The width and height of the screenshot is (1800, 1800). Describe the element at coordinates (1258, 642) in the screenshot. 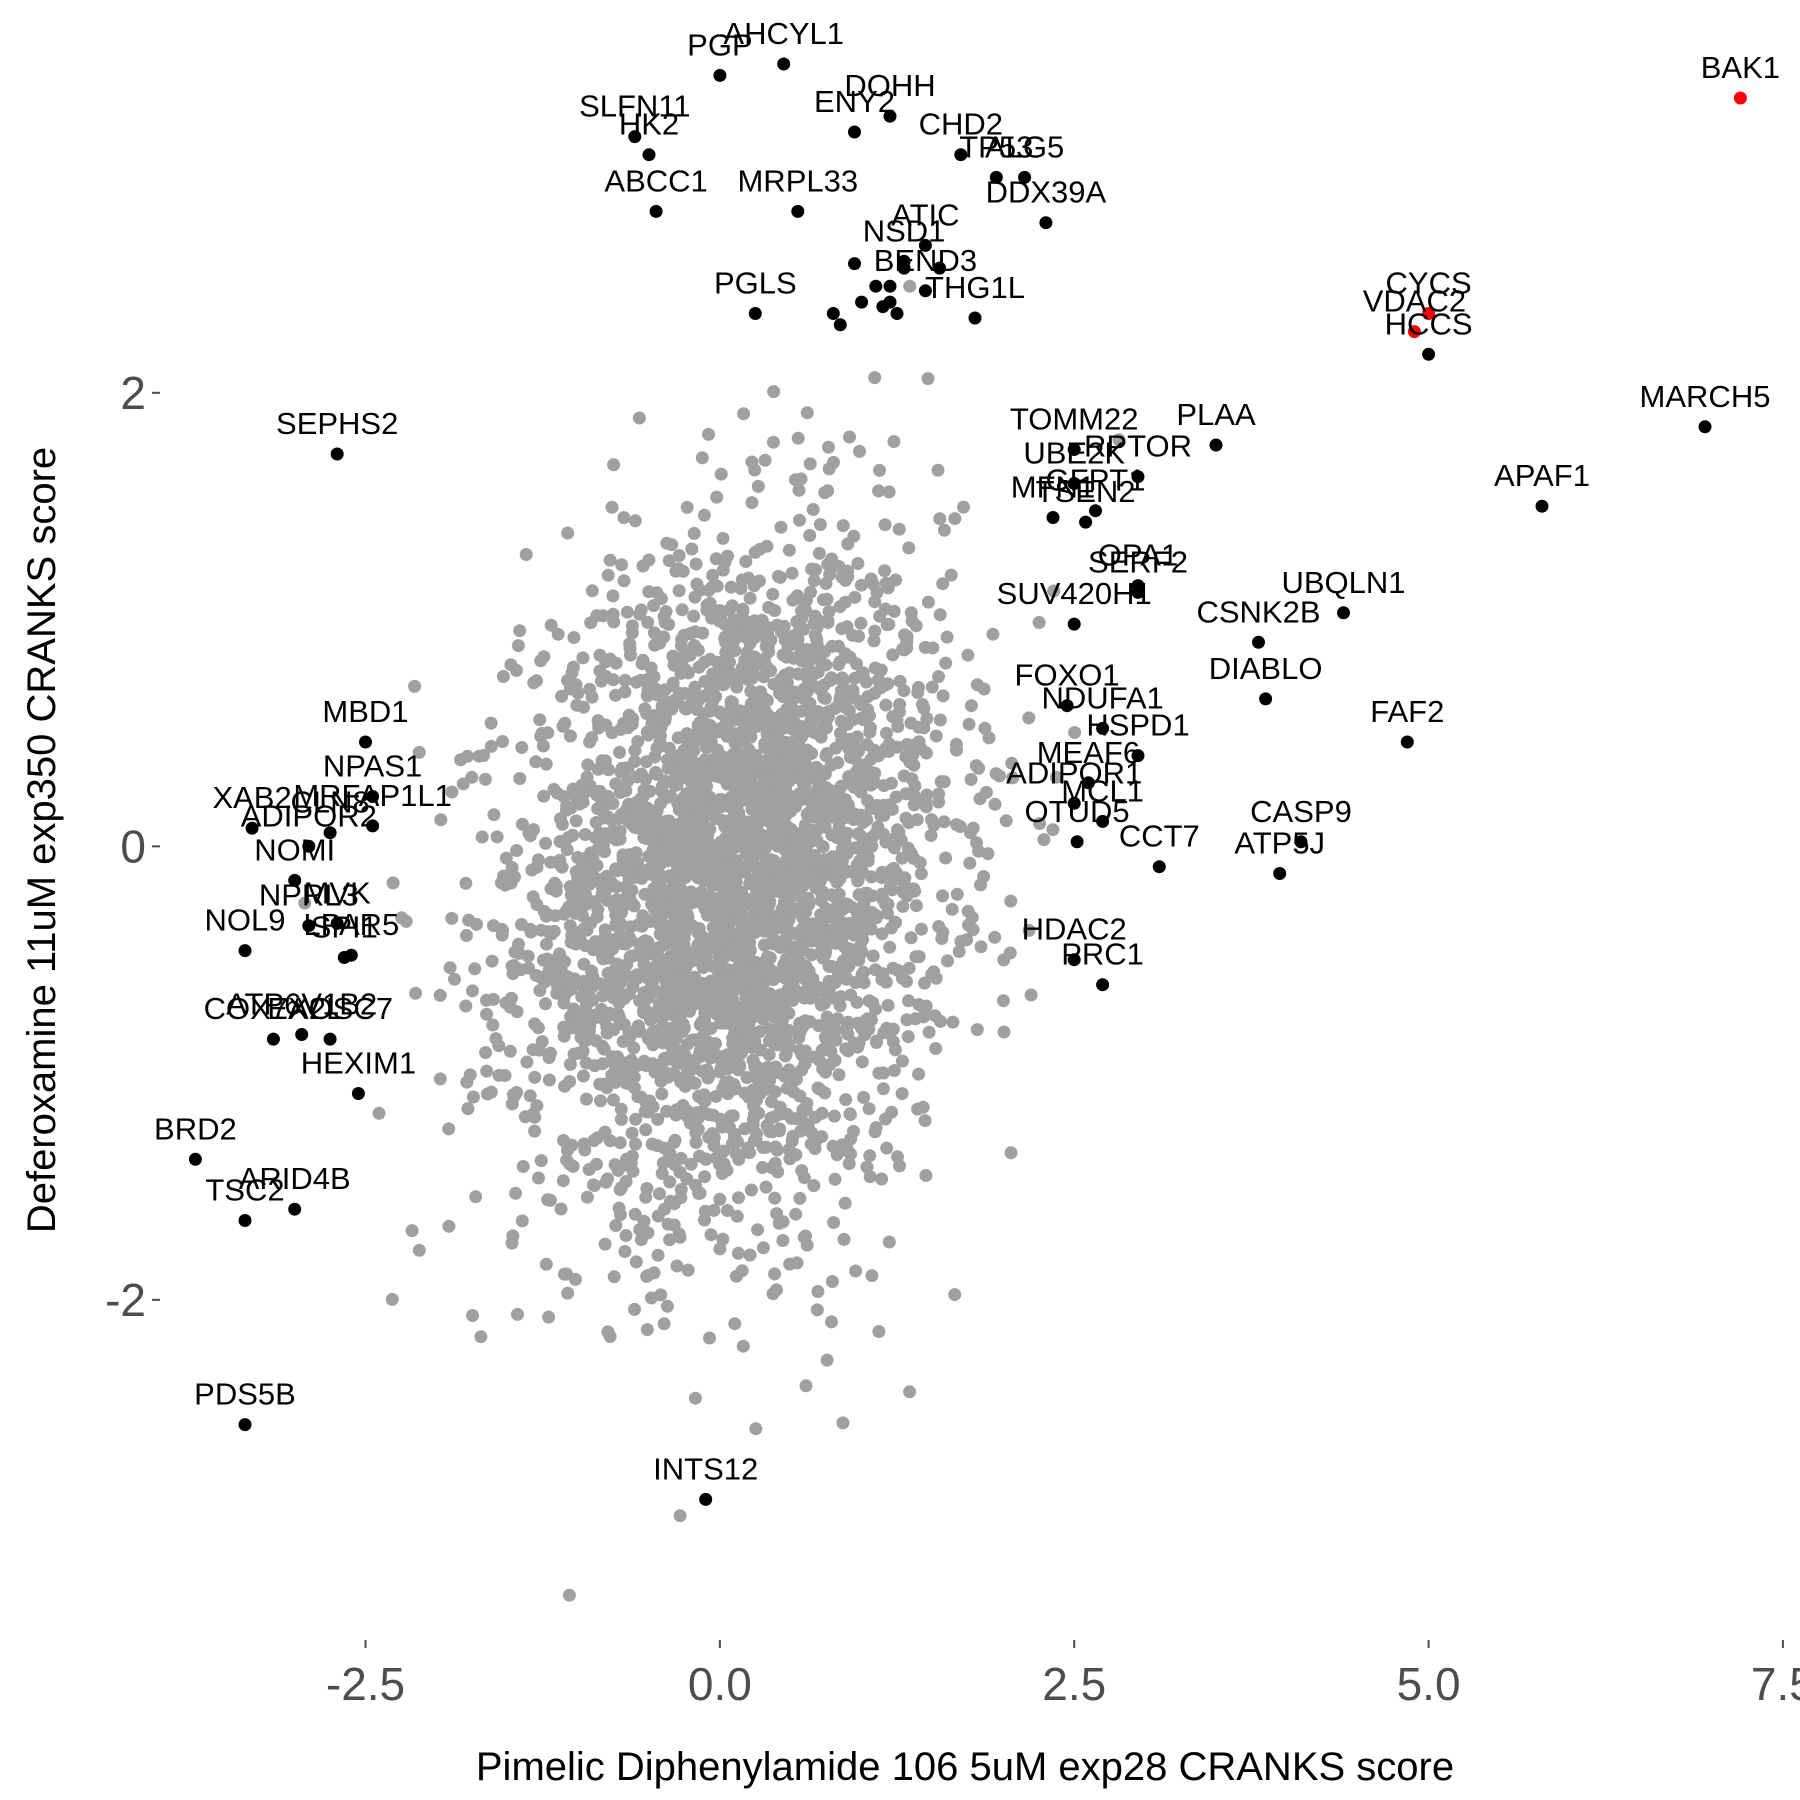

I see `point-csnk2b` at that location.